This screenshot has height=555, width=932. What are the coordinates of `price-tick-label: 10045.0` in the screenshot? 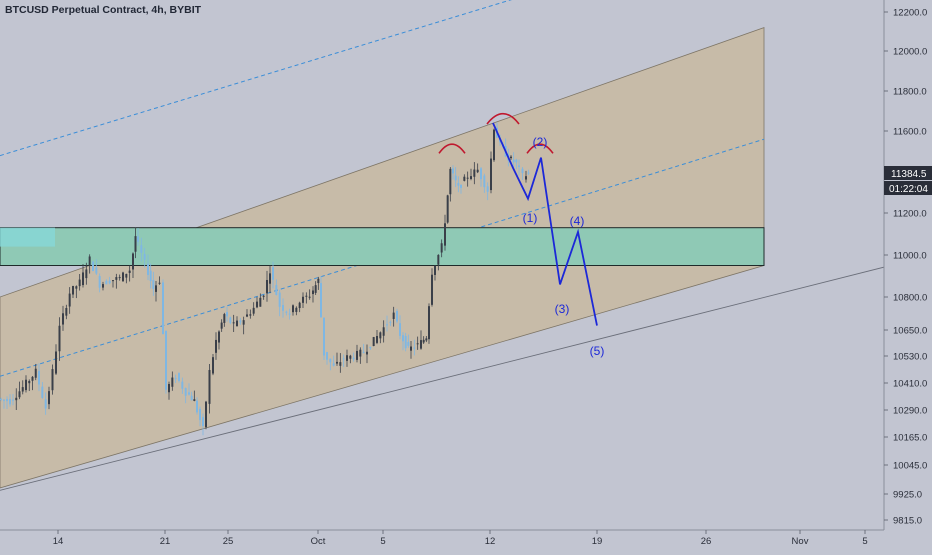 It's located at (910, 466).